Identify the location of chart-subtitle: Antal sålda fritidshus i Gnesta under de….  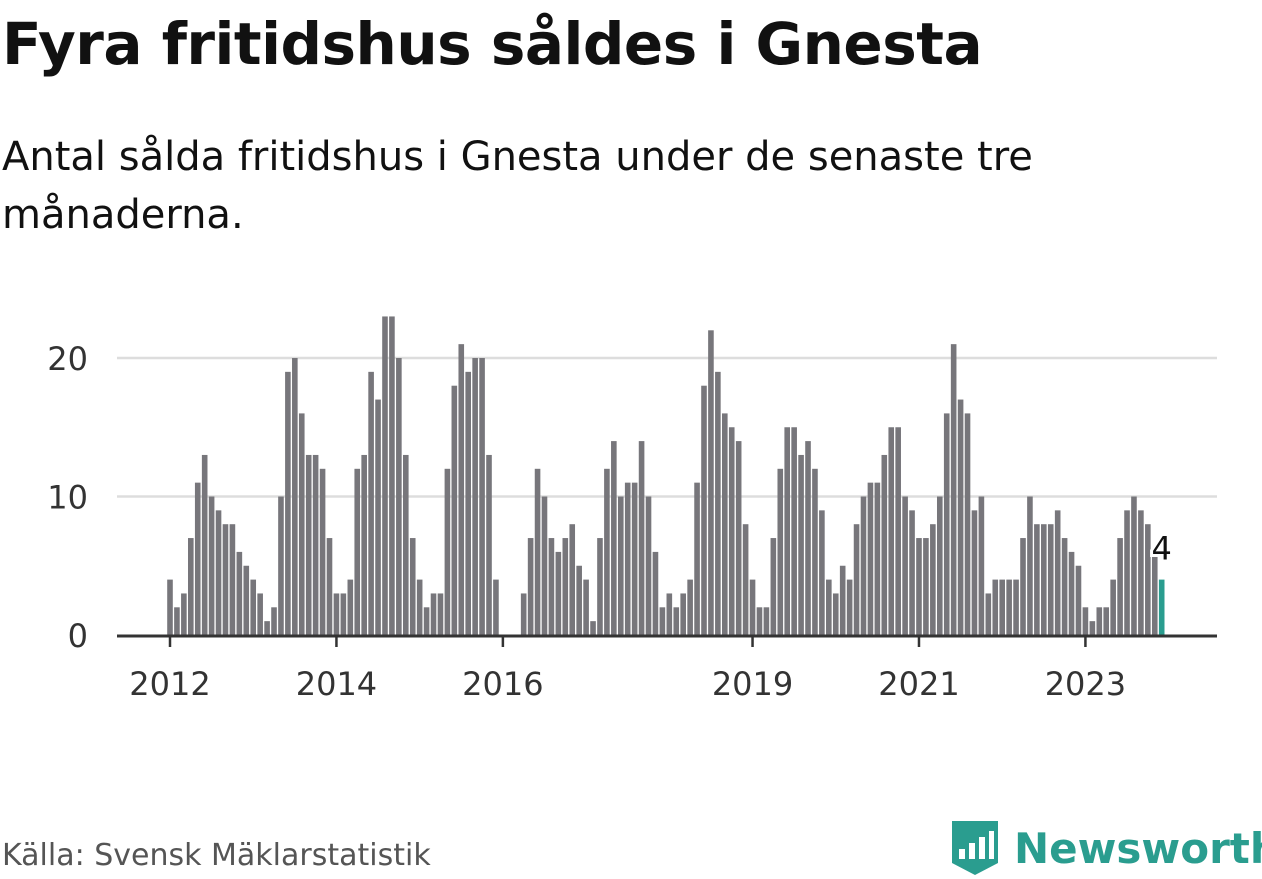
(517, 186).